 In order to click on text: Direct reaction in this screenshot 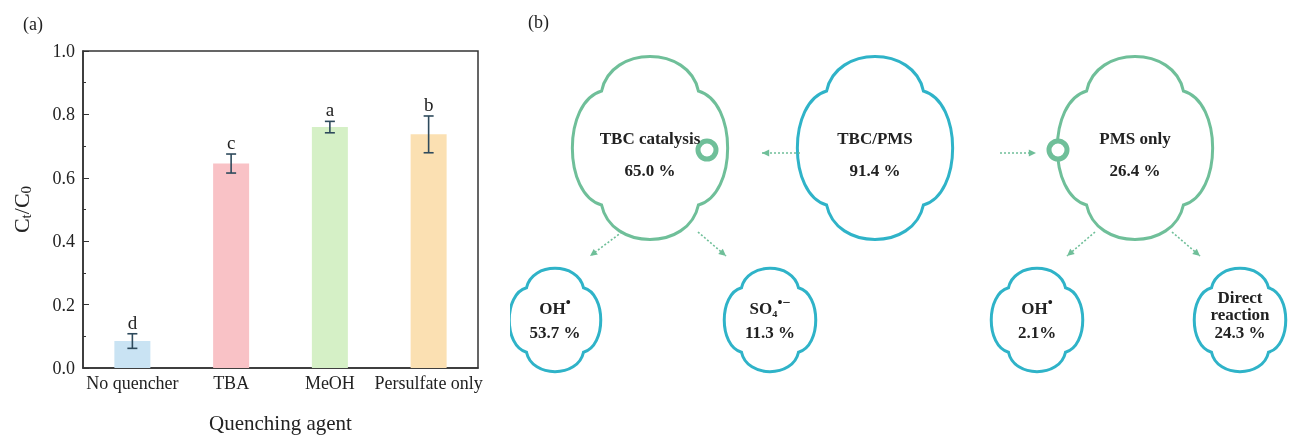, I will do `click(1240, 306)`.